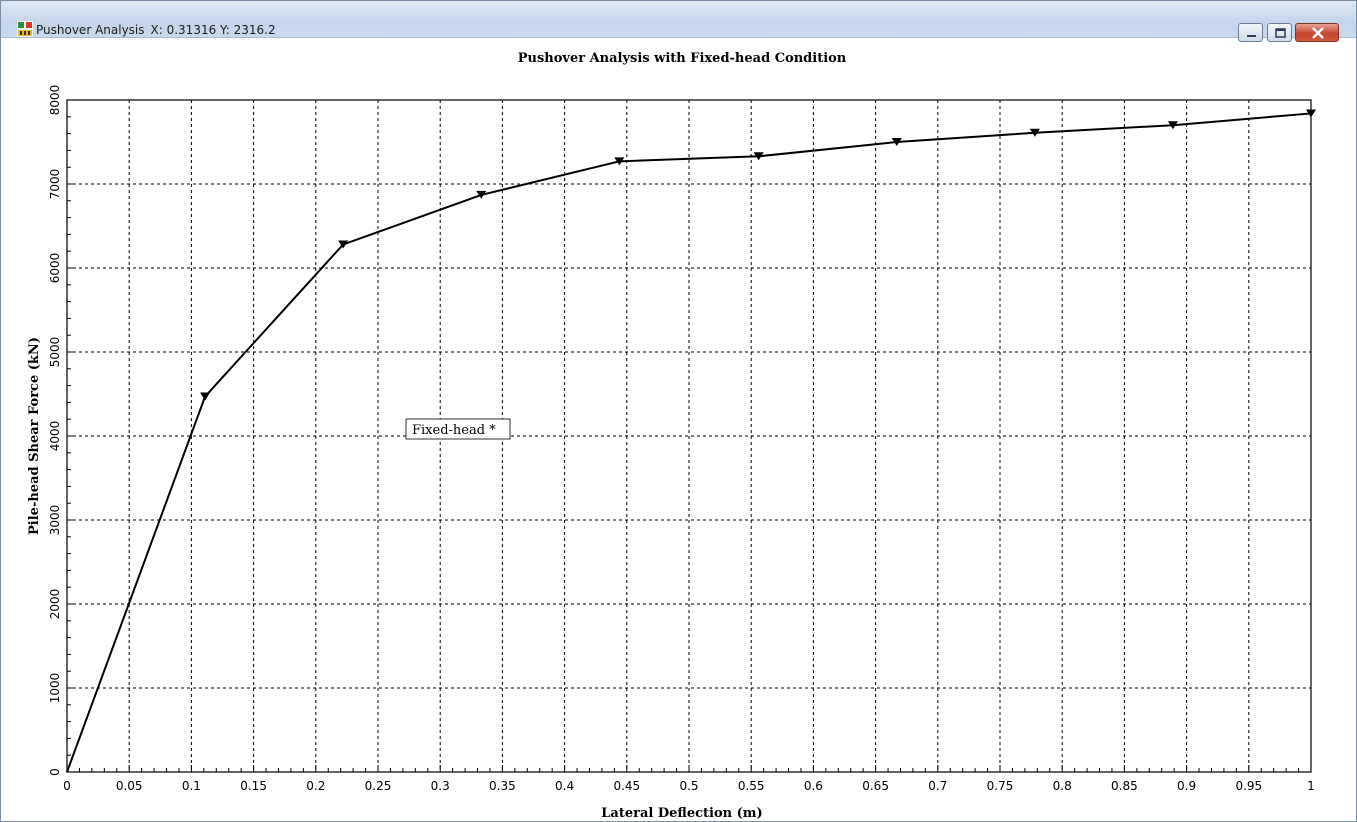 This screenshot has height=822, width=1357. I want to click on x-tick-label: 0.75, so click(1000, 786).